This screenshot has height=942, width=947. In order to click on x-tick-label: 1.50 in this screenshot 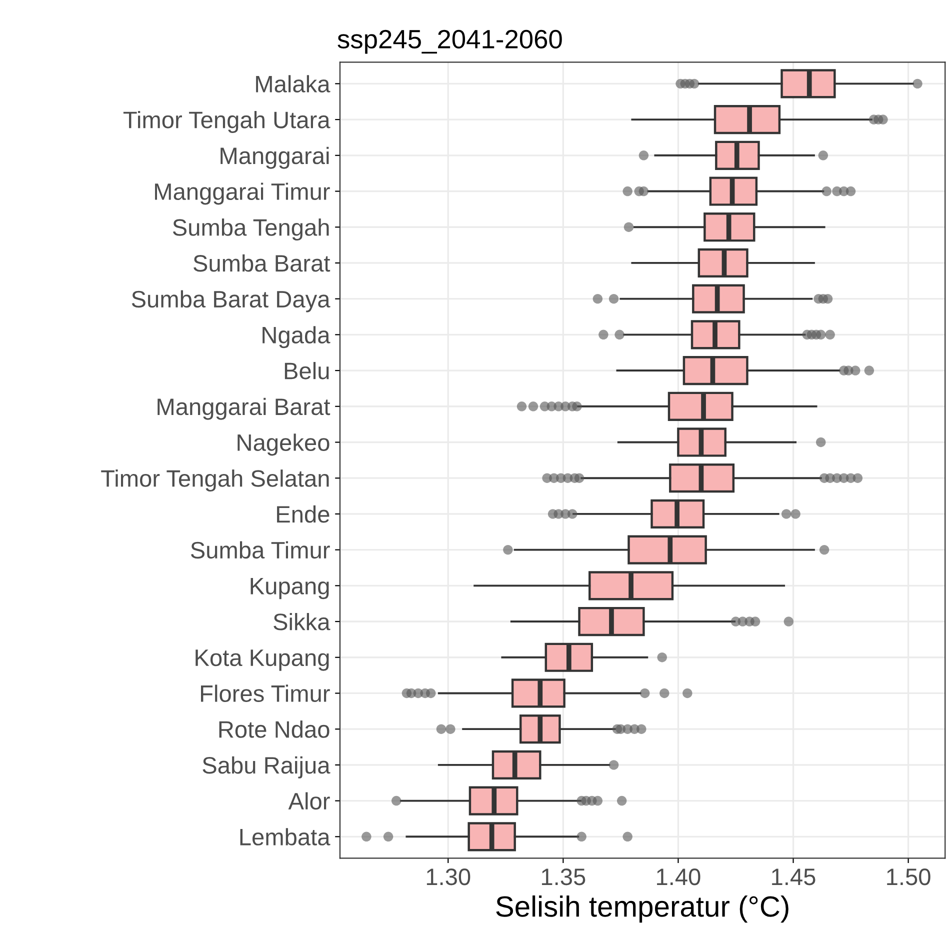, I will do `click(908, 877)`.